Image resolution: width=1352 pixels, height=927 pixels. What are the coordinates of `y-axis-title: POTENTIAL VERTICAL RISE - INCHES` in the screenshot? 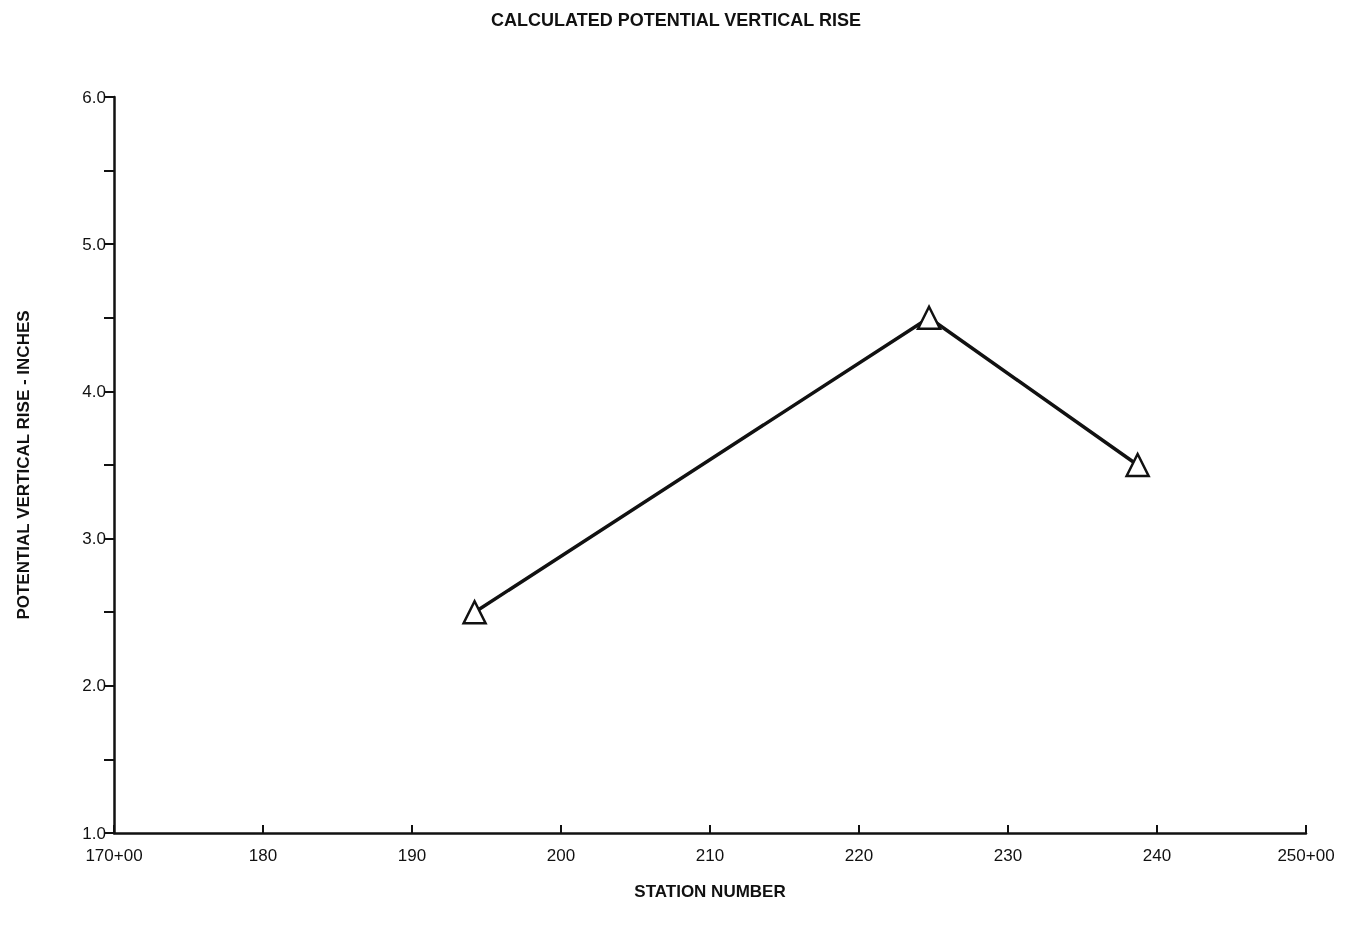 It's located at (23, 465).